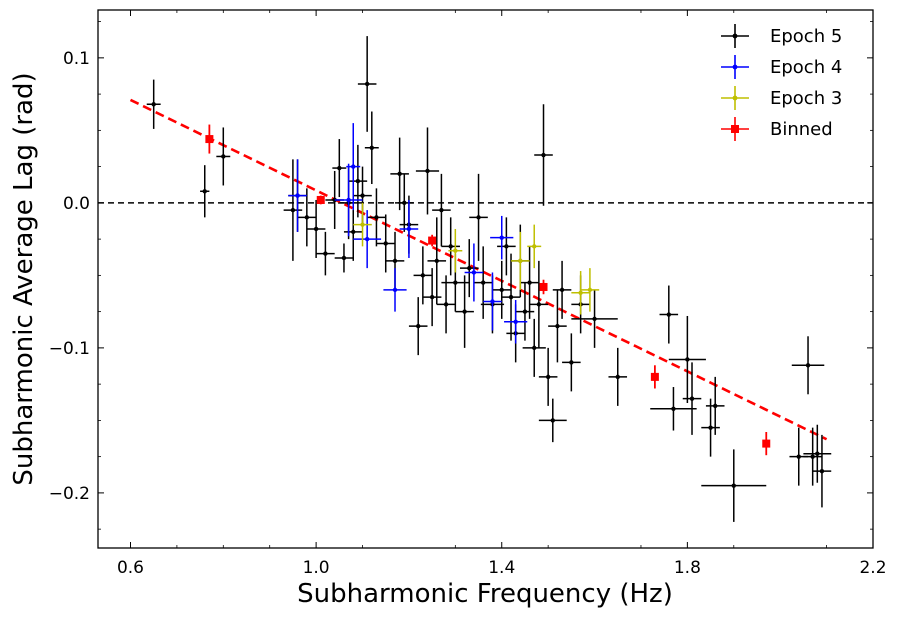  Describe the element at coordinates (801, 129) in the screenshot. I see `legend-label: Binned` at that location.